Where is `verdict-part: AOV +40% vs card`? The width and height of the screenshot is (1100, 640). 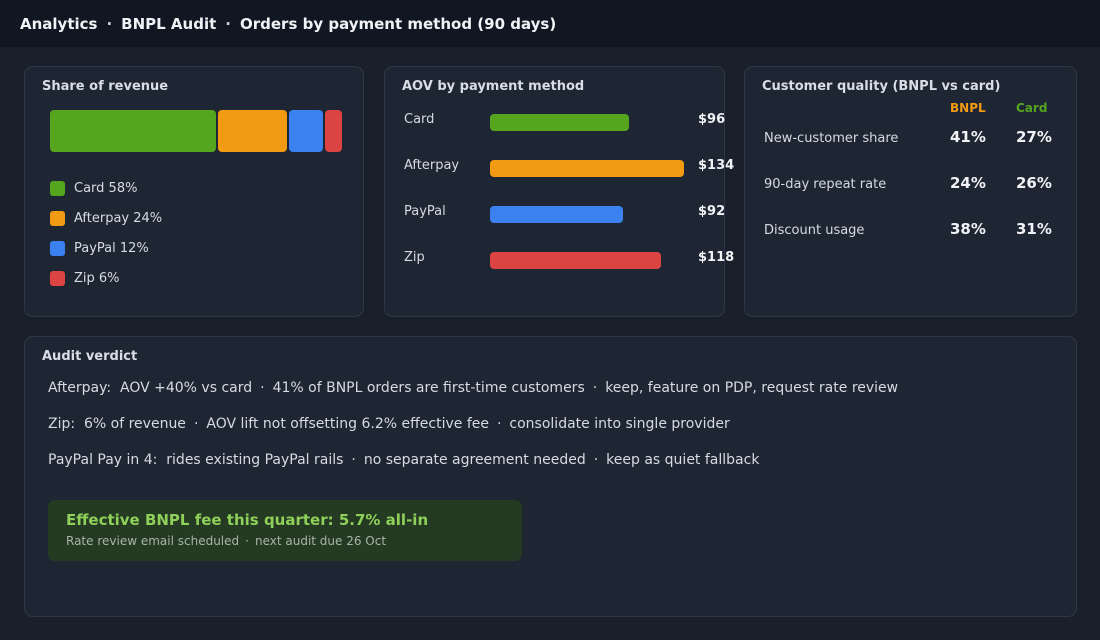 verdict-part: AOV +40% vs card is located at coordinates (186, 388).